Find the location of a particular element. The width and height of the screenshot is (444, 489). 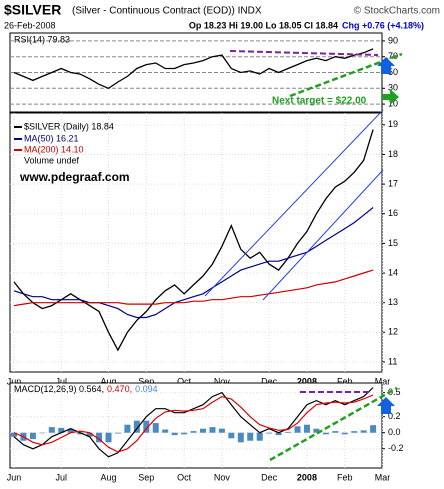

quote: Op 18.23 Hi 19.00 Lo 18.05 Cl 18.84 is located at coordinates (263, 25).